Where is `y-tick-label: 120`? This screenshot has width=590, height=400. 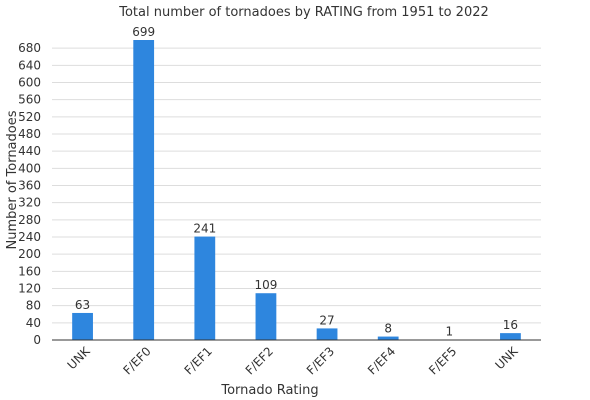 y-tick-label: 120 is located at coordinates (29, 288).